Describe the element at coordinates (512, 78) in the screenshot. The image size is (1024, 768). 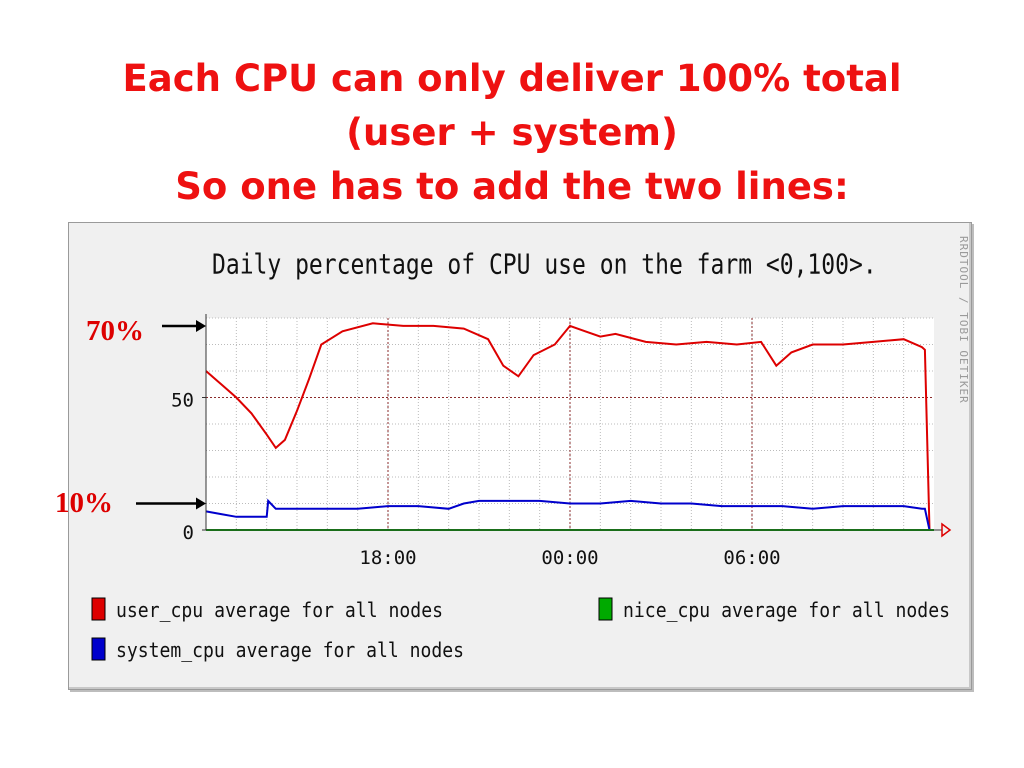
I see `slide-title-line-1: Each CPU can only deliver 100% total` at that location.